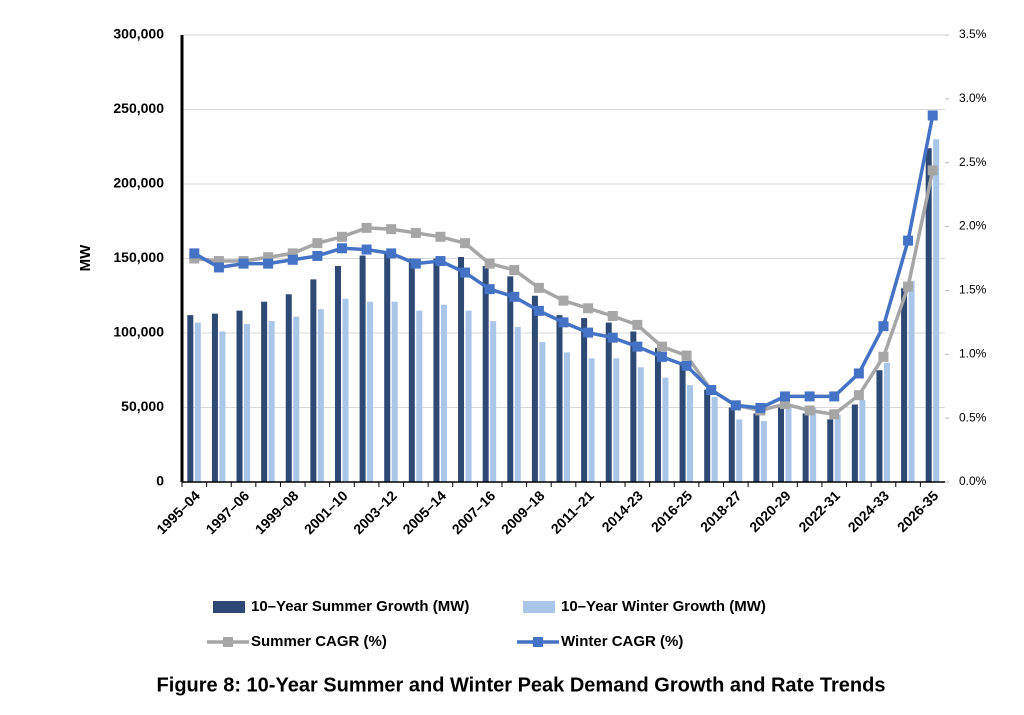  What do you see at coordinates (973, 290) in the screenshot?
I see `y2-tick-label: 1.5%` at bounding box center [973, 290].